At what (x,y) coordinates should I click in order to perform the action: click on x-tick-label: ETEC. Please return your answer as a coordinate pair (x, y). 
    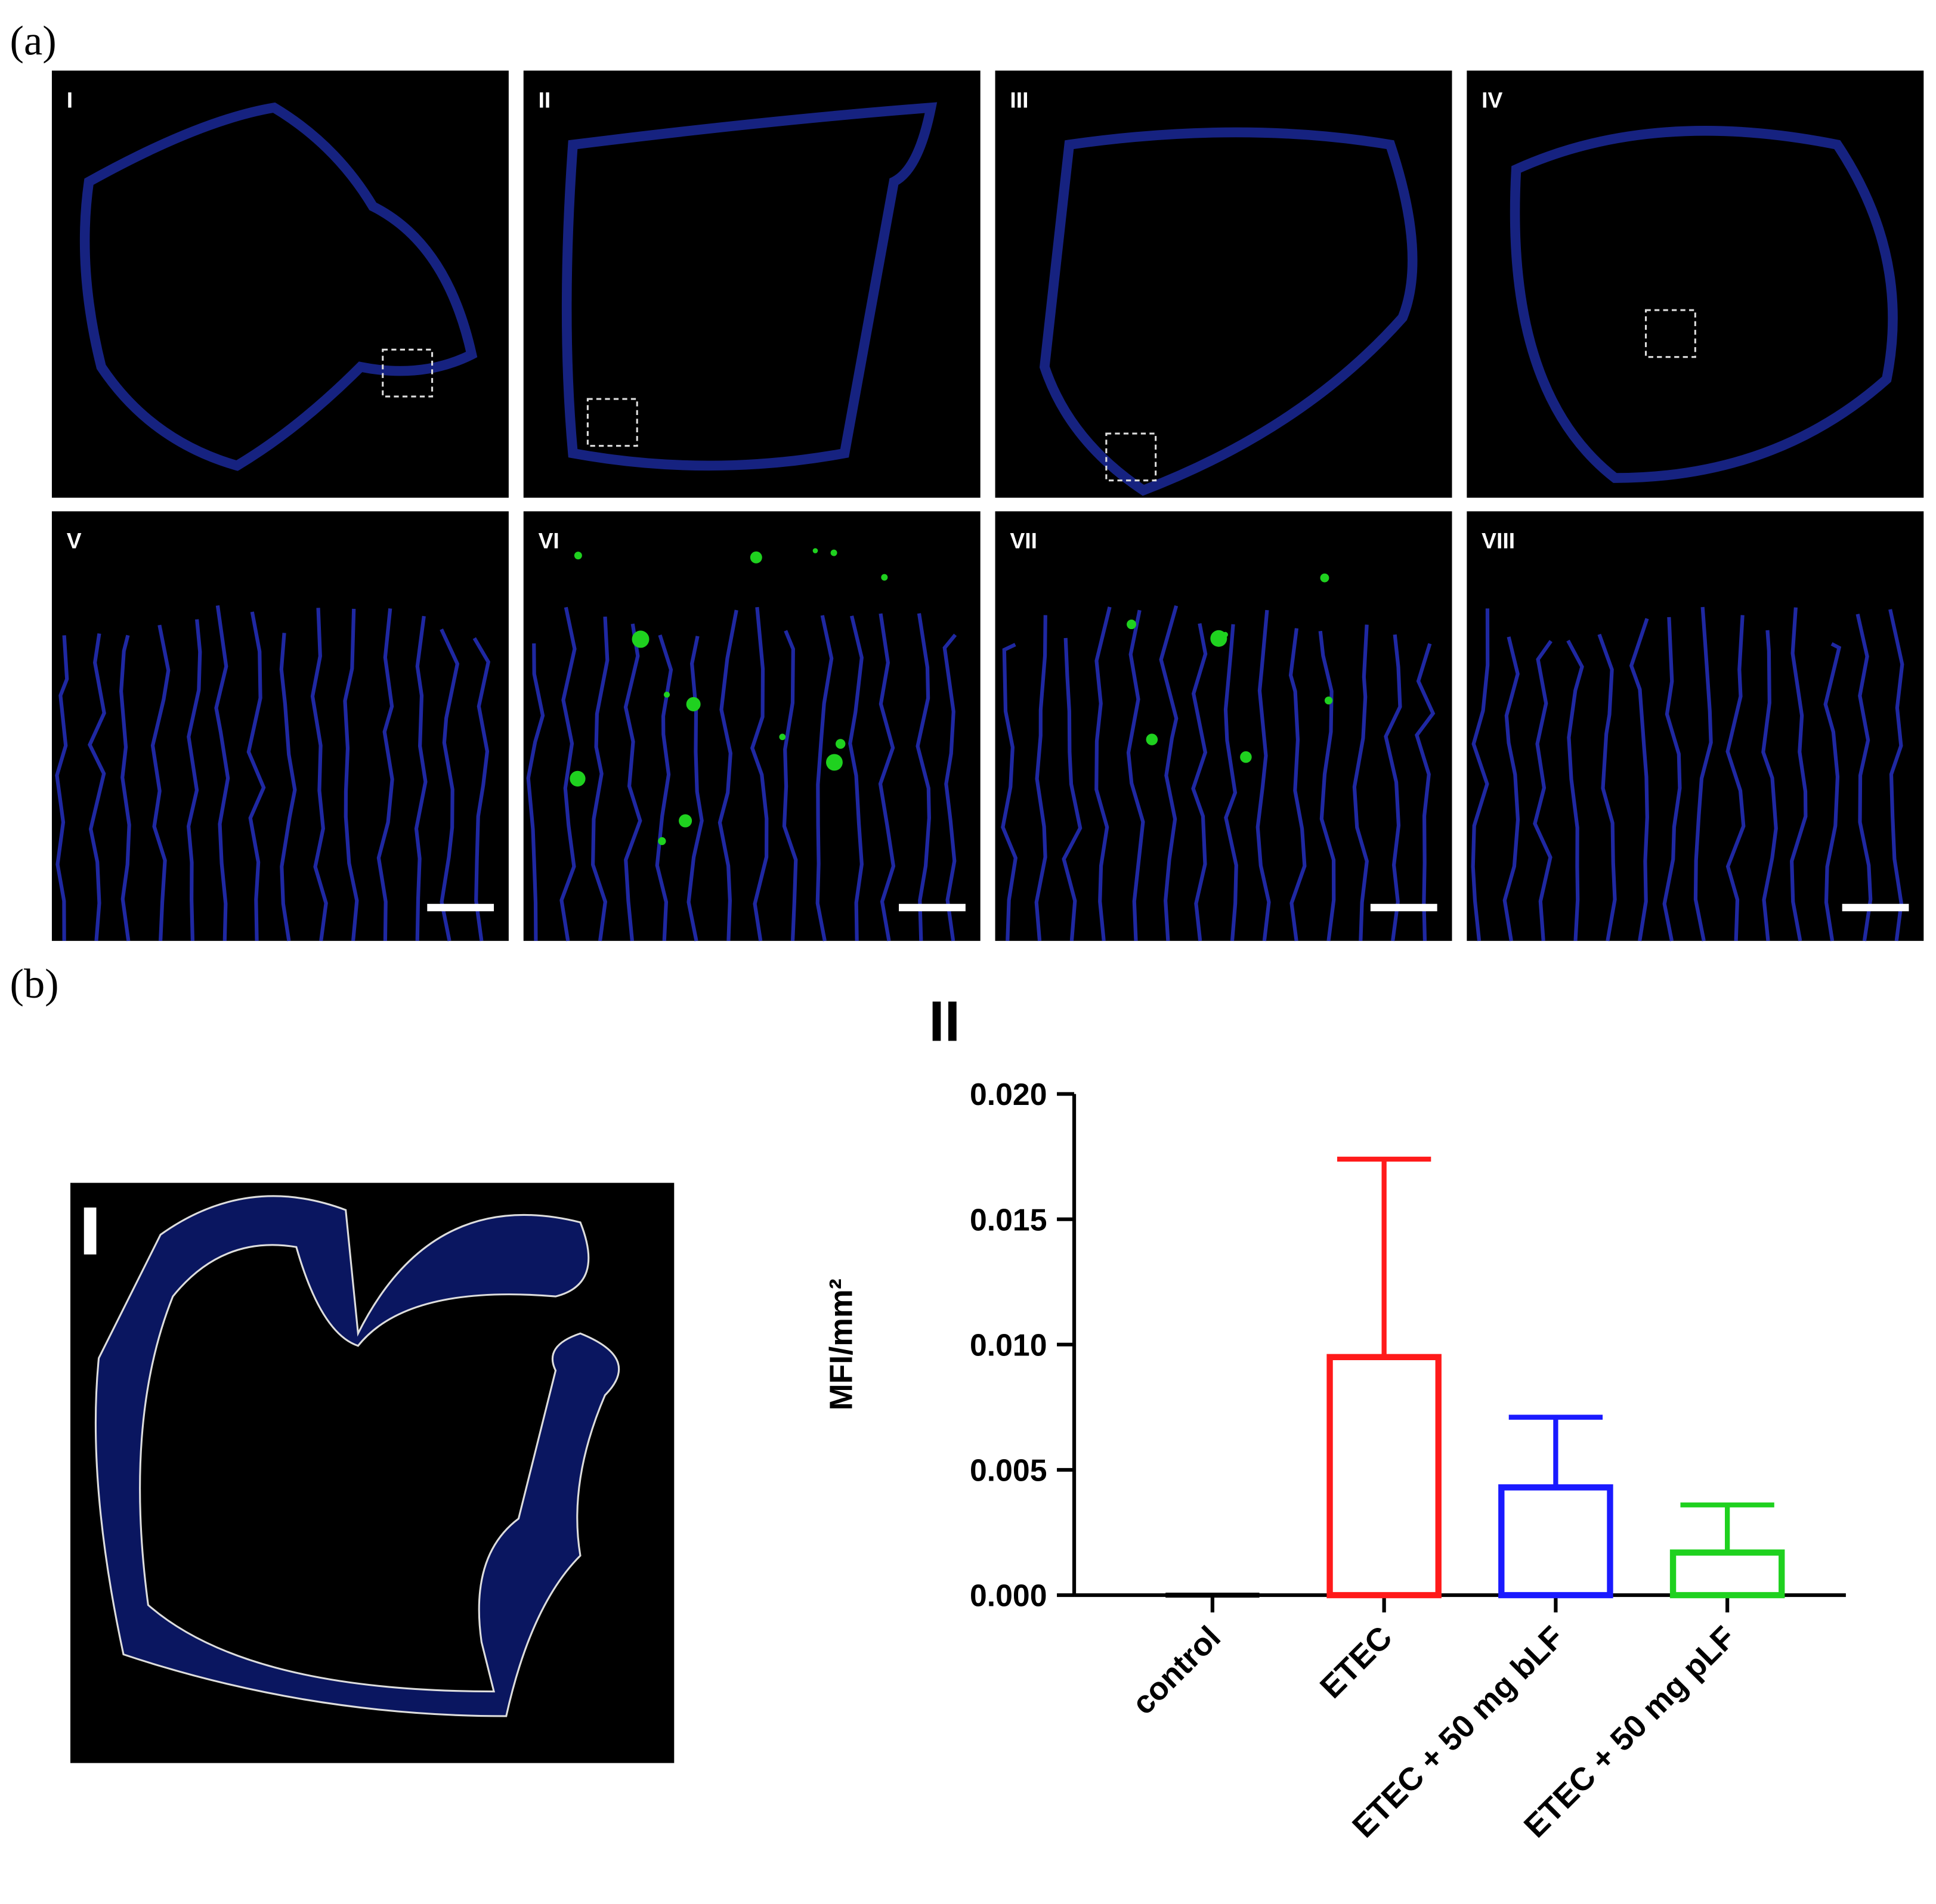
    Looking at the image, I should click on (1356, 1662).